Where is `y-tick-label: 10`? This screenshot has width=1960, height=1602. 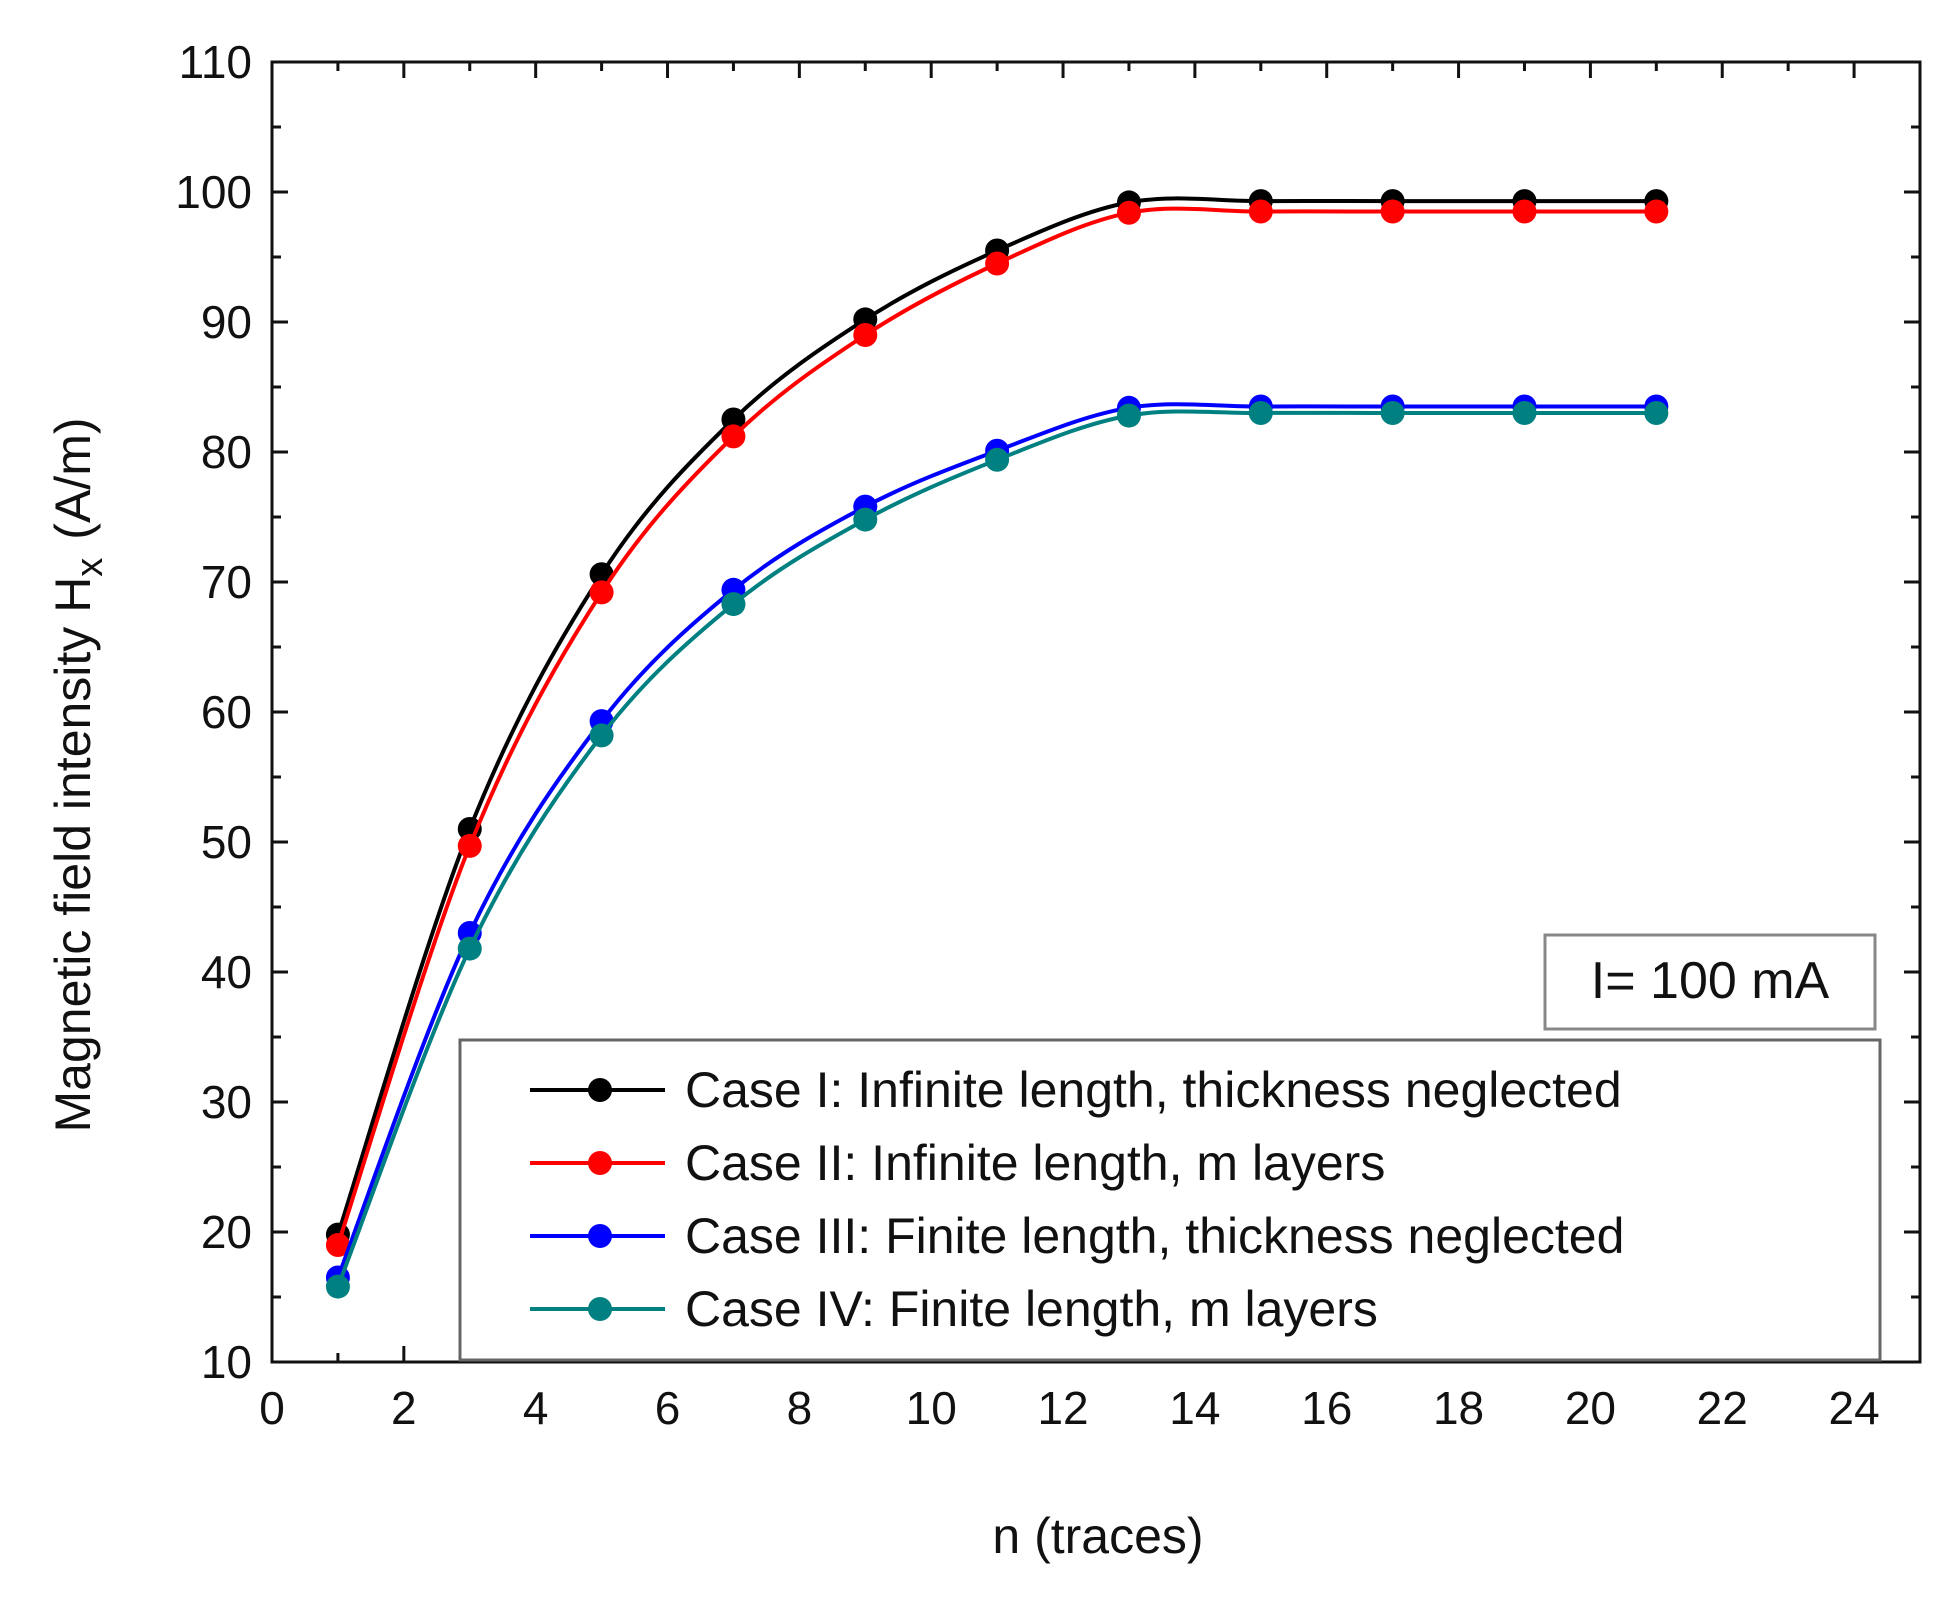
y-tick-label: 10 is located at coordinates (226, 1362).